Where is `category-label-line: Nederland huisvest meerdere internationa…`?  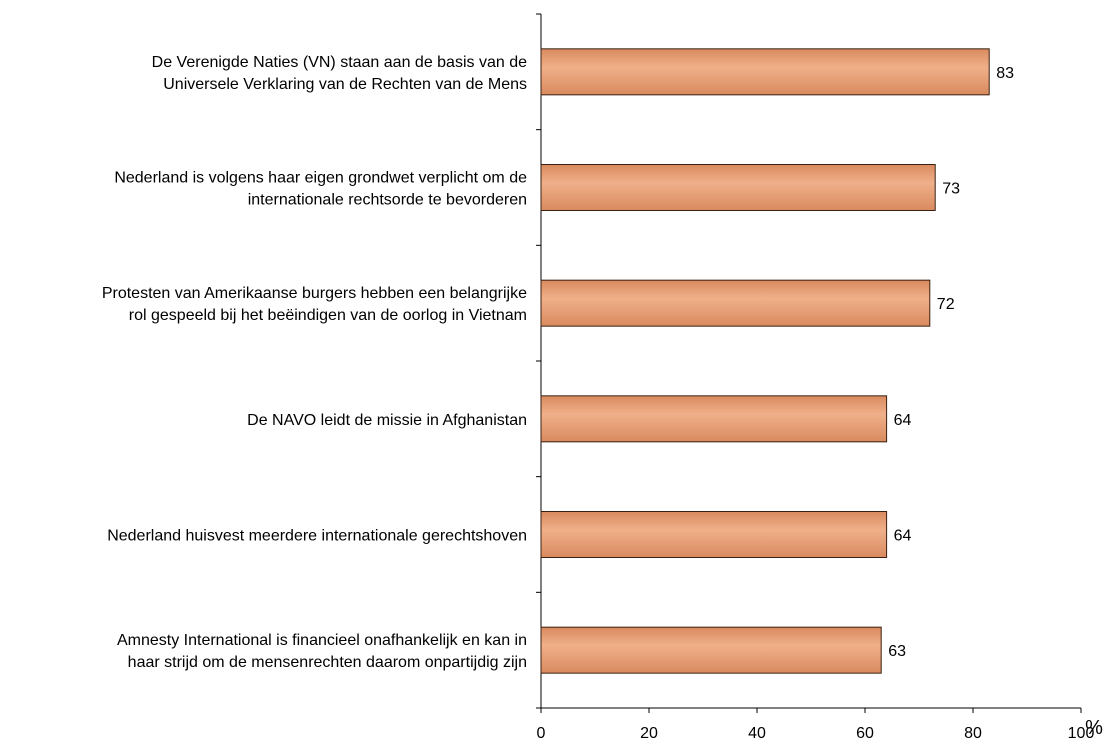
category-label-line: Nederland huisvest meerdere internationa… is located at coordinates (317, 536).